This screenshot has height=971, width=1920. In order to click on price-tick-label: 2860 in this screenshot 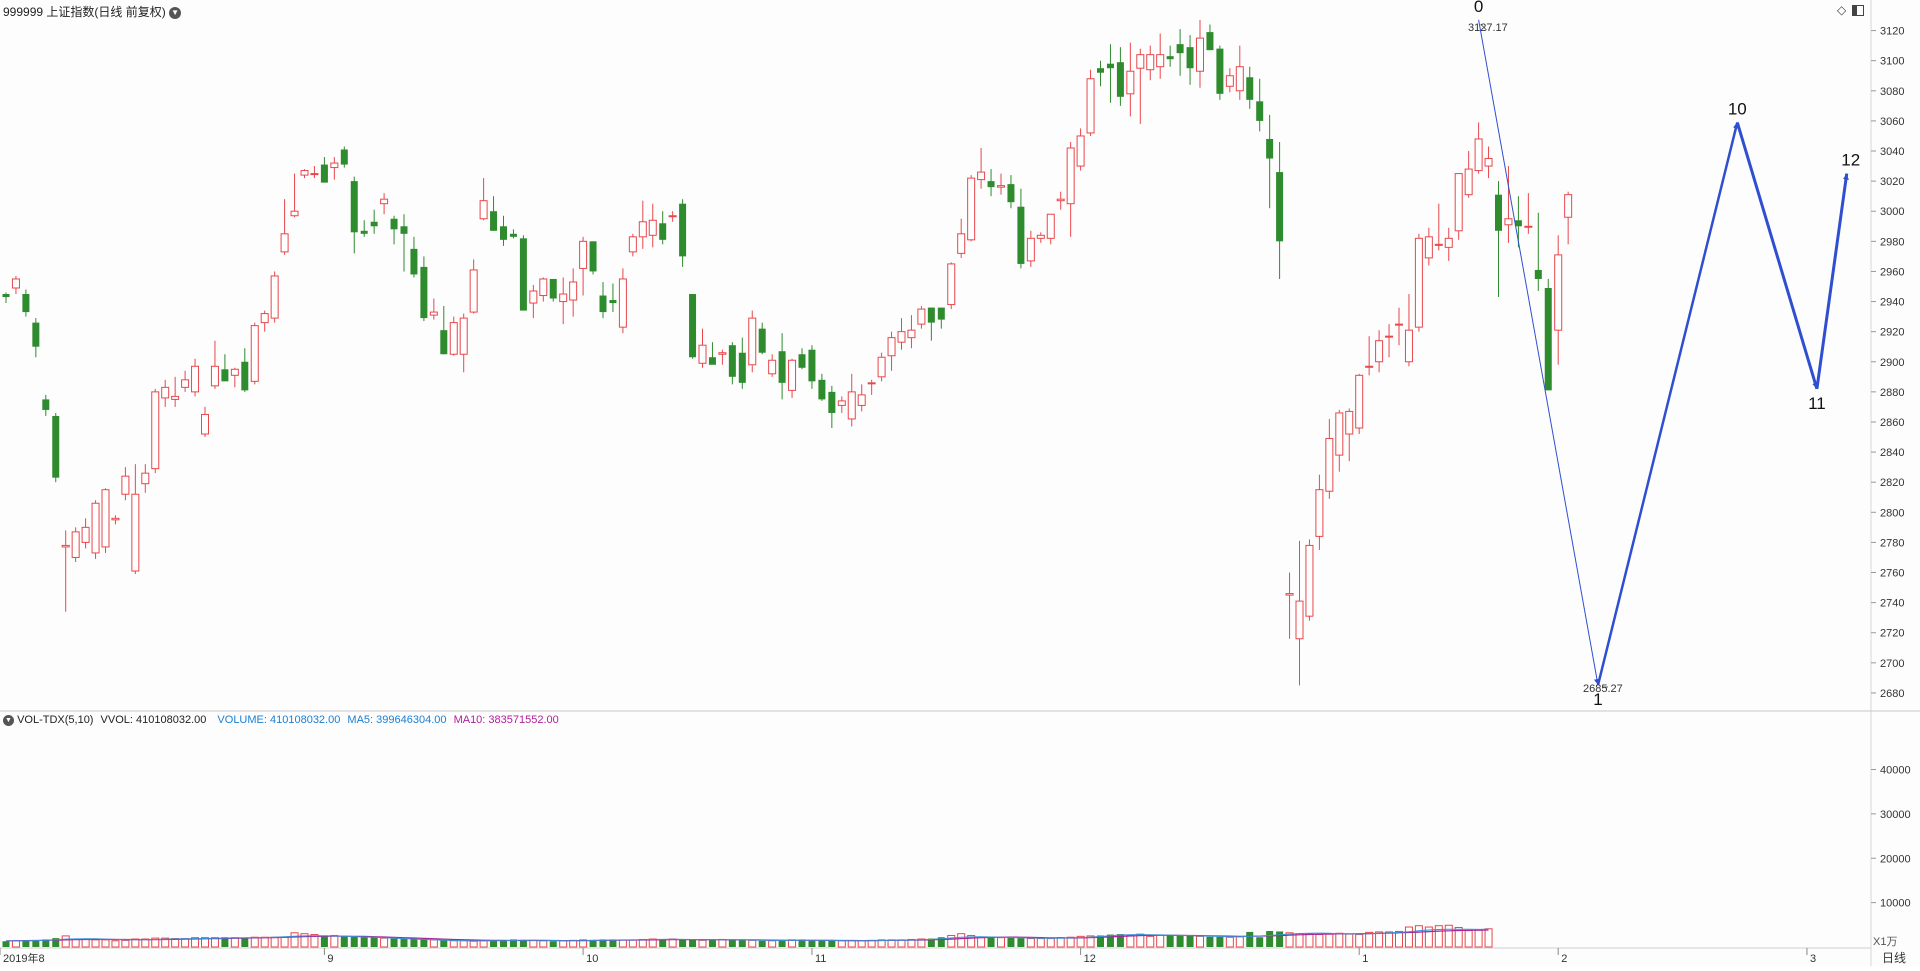, I will do `click(1892, 423)`.